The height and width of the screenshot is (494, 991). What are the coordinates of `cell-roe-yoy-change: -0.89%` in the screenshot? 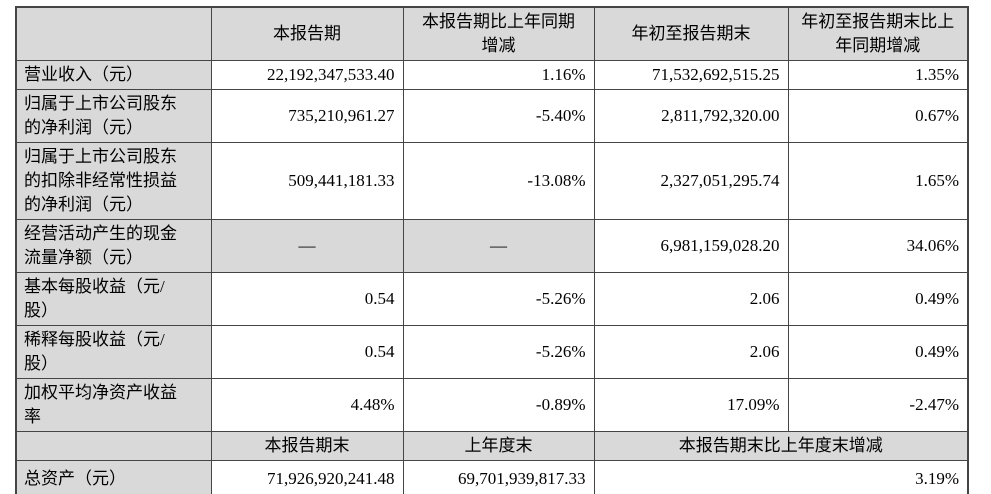 It's located at (498, 405).